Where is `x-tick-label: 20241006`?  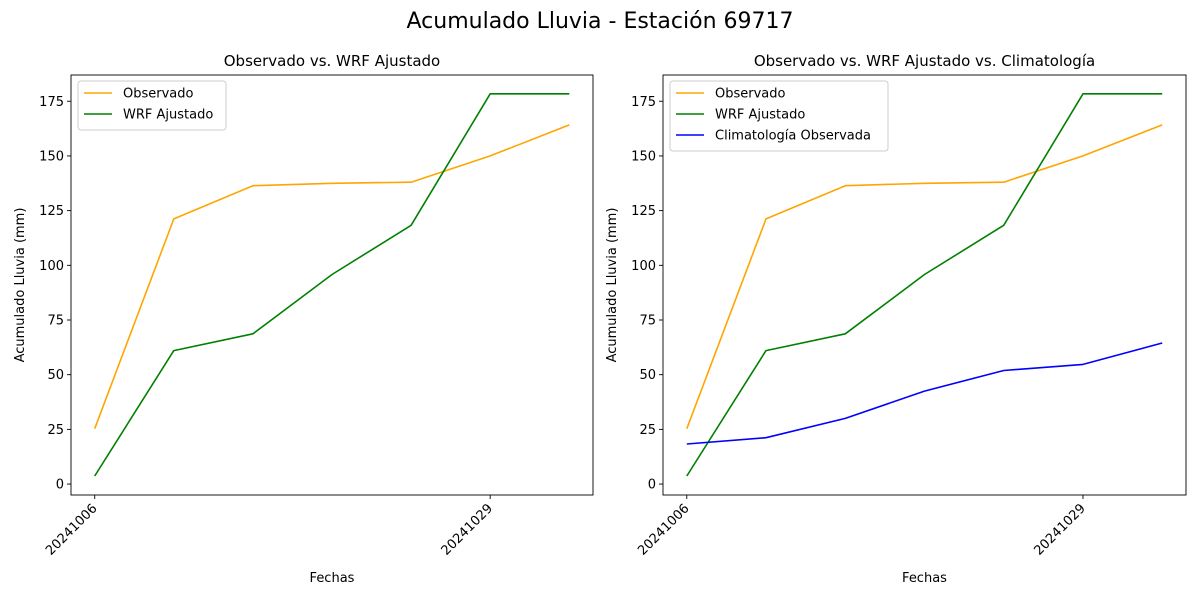
x-tick-label: 20241006 is located at coordinates (663, 529).